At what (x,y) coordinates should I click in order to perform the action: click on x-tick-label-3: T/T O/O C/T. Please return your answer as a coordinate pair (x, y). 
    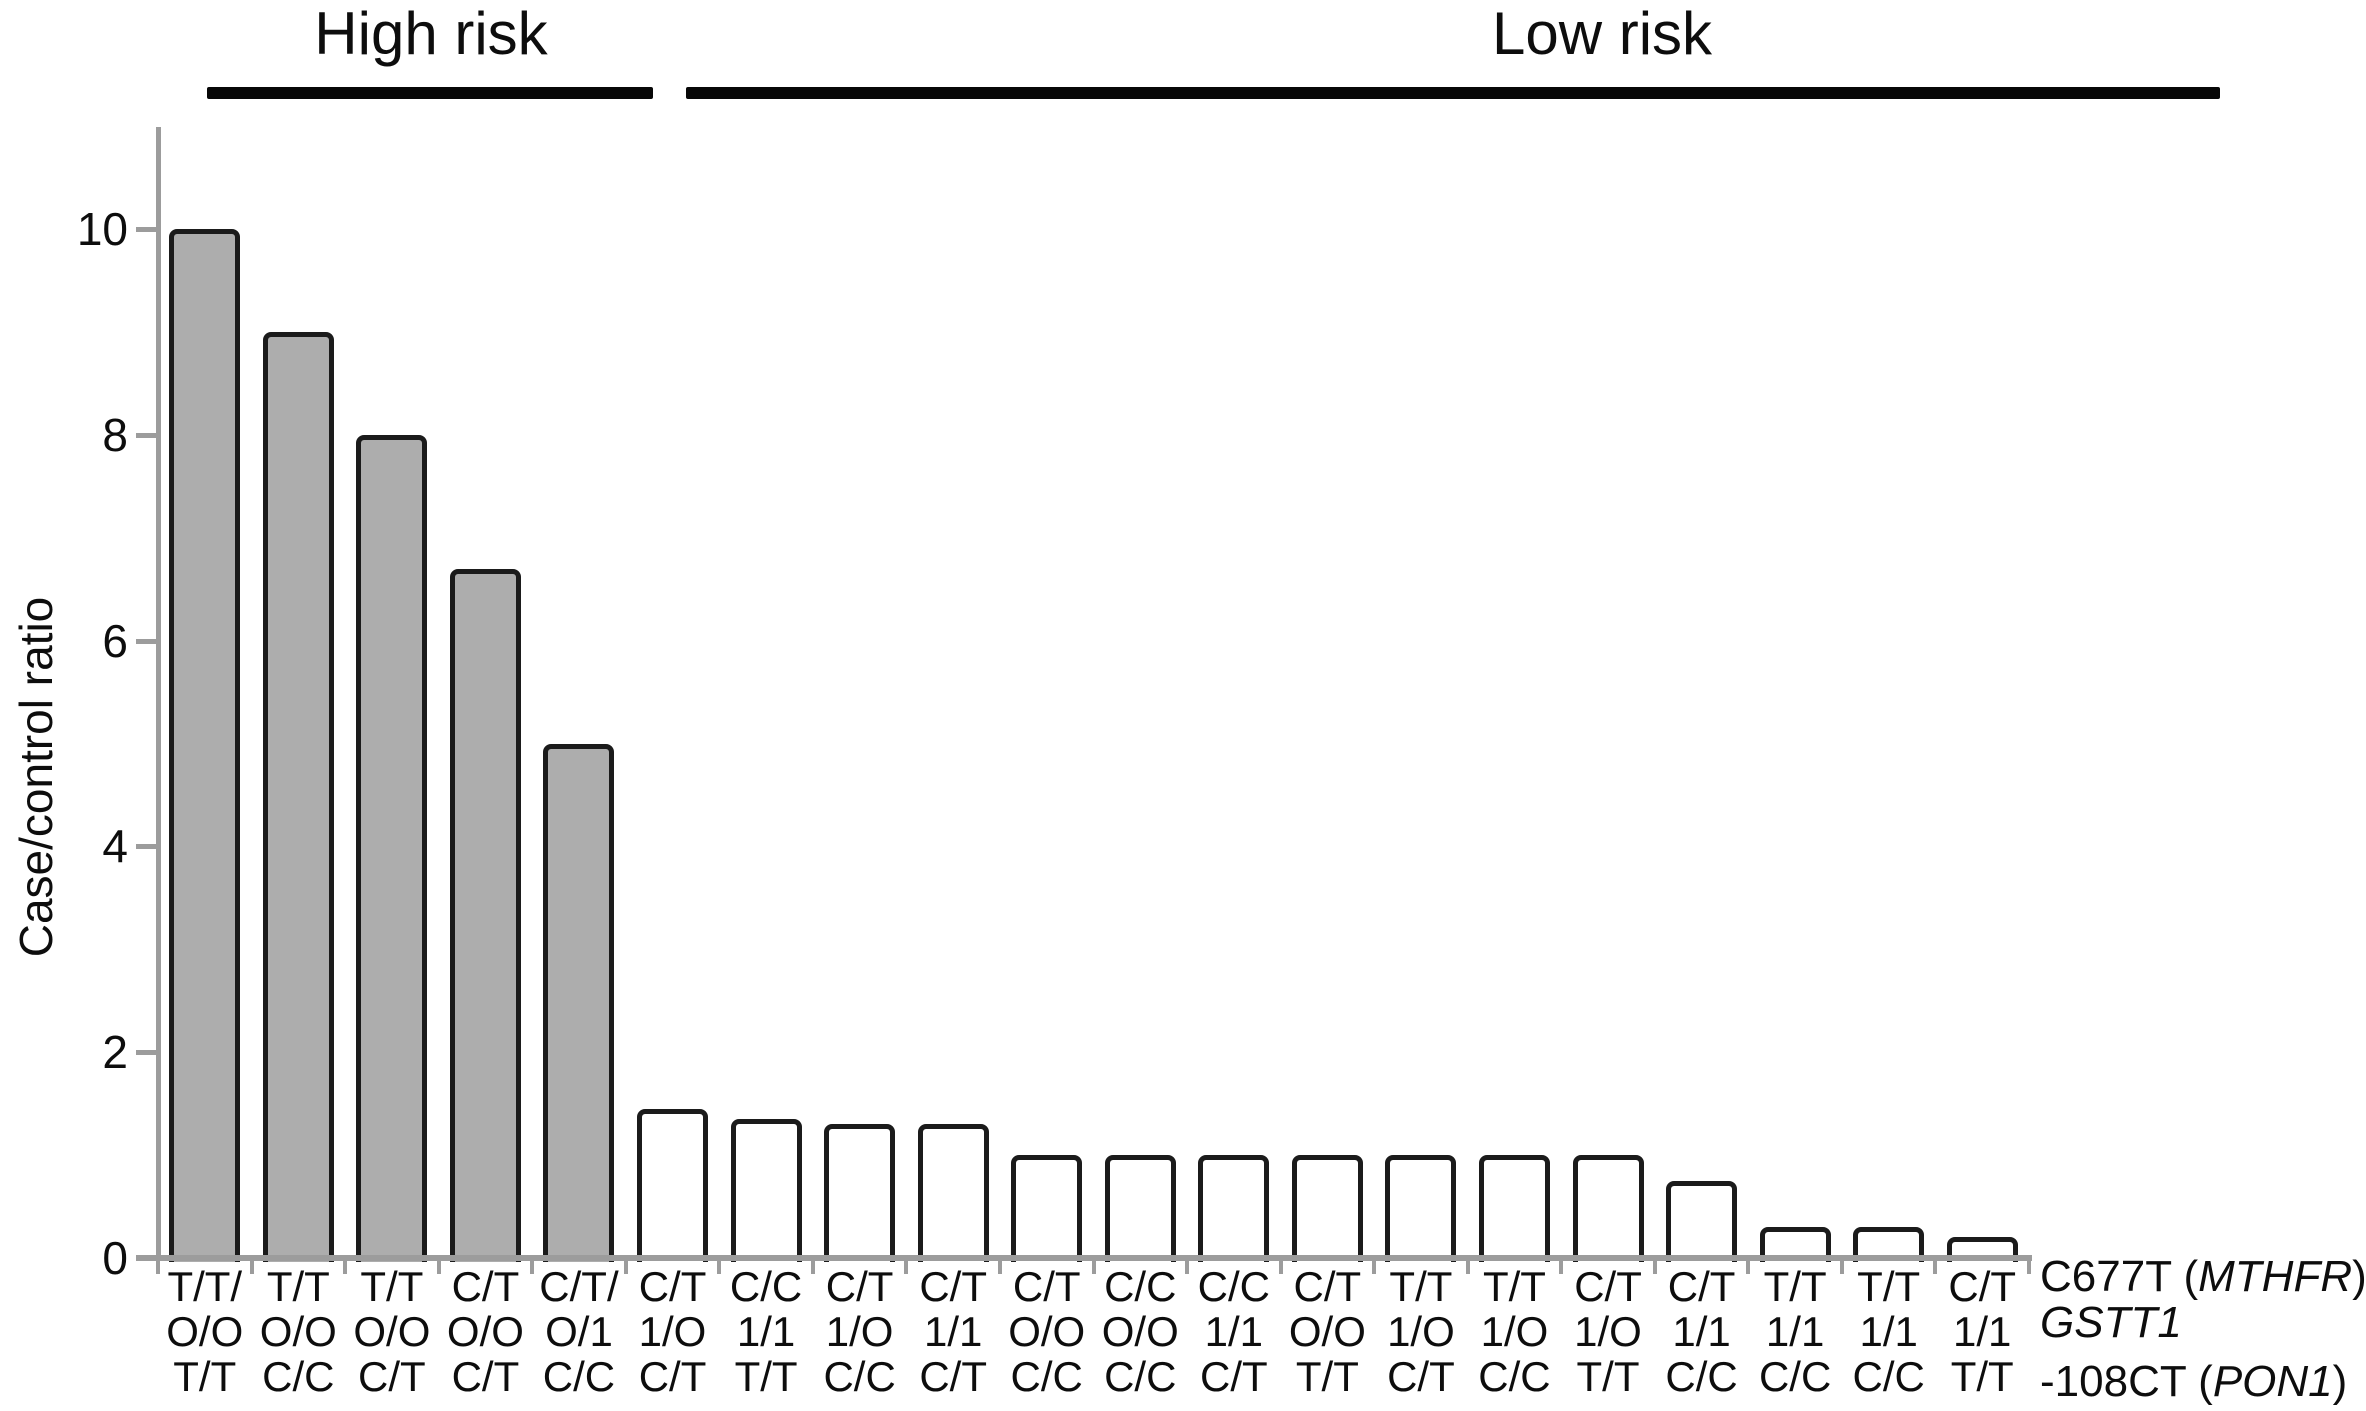
    Looking at the image, I should click on (392, 1331).